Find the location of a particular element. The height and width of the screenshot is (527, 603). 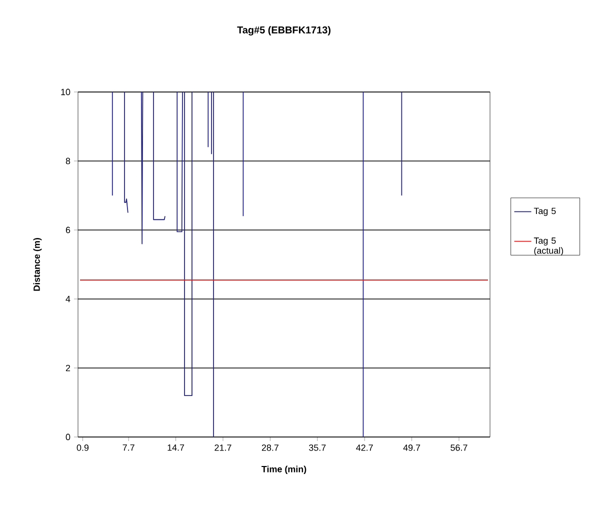

y-tick-label: 2 is located at coordinates (68, 368).